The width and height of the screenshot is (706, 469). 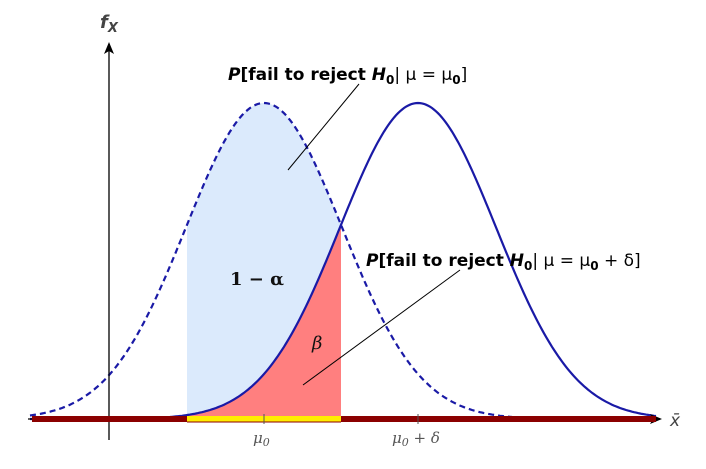 I want to click on null-annotation-mid: | μ = μ, so click(x=423, y=75).